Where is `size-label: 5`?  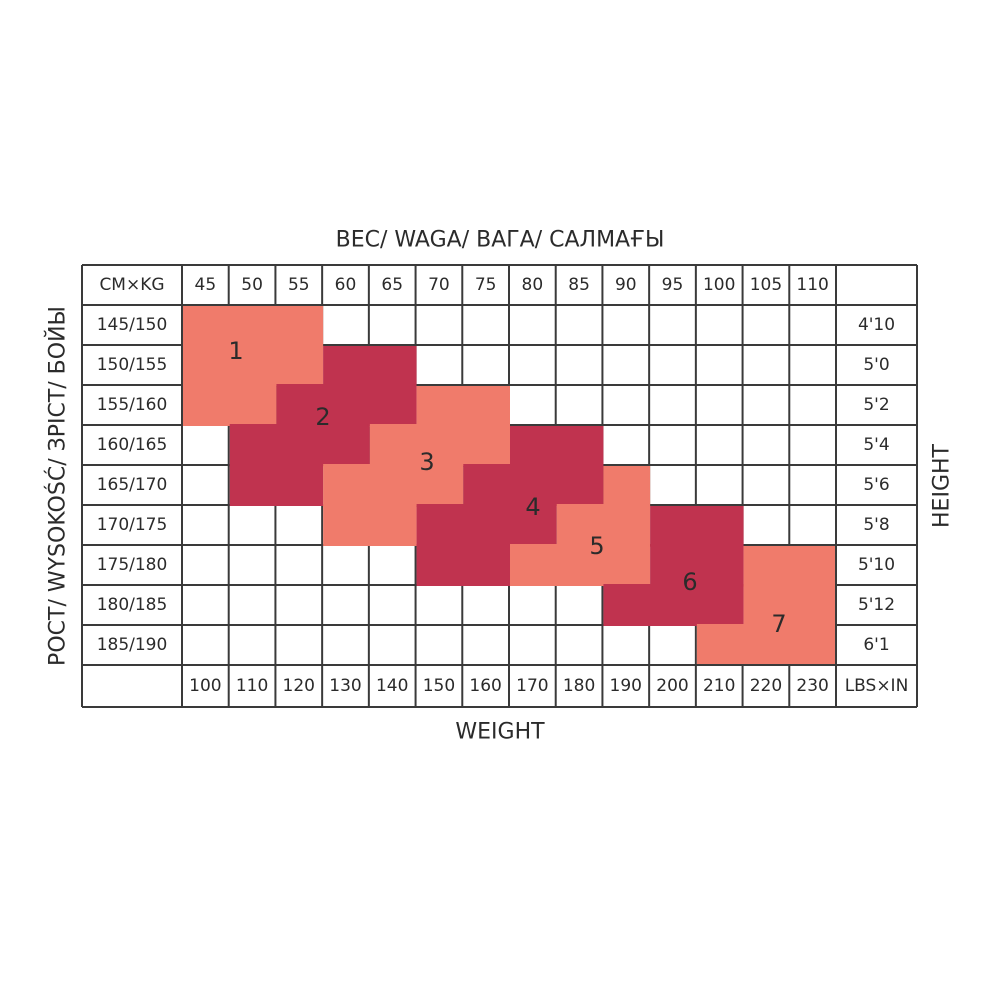 size-label: 5 is located at coordinates (596, 546).